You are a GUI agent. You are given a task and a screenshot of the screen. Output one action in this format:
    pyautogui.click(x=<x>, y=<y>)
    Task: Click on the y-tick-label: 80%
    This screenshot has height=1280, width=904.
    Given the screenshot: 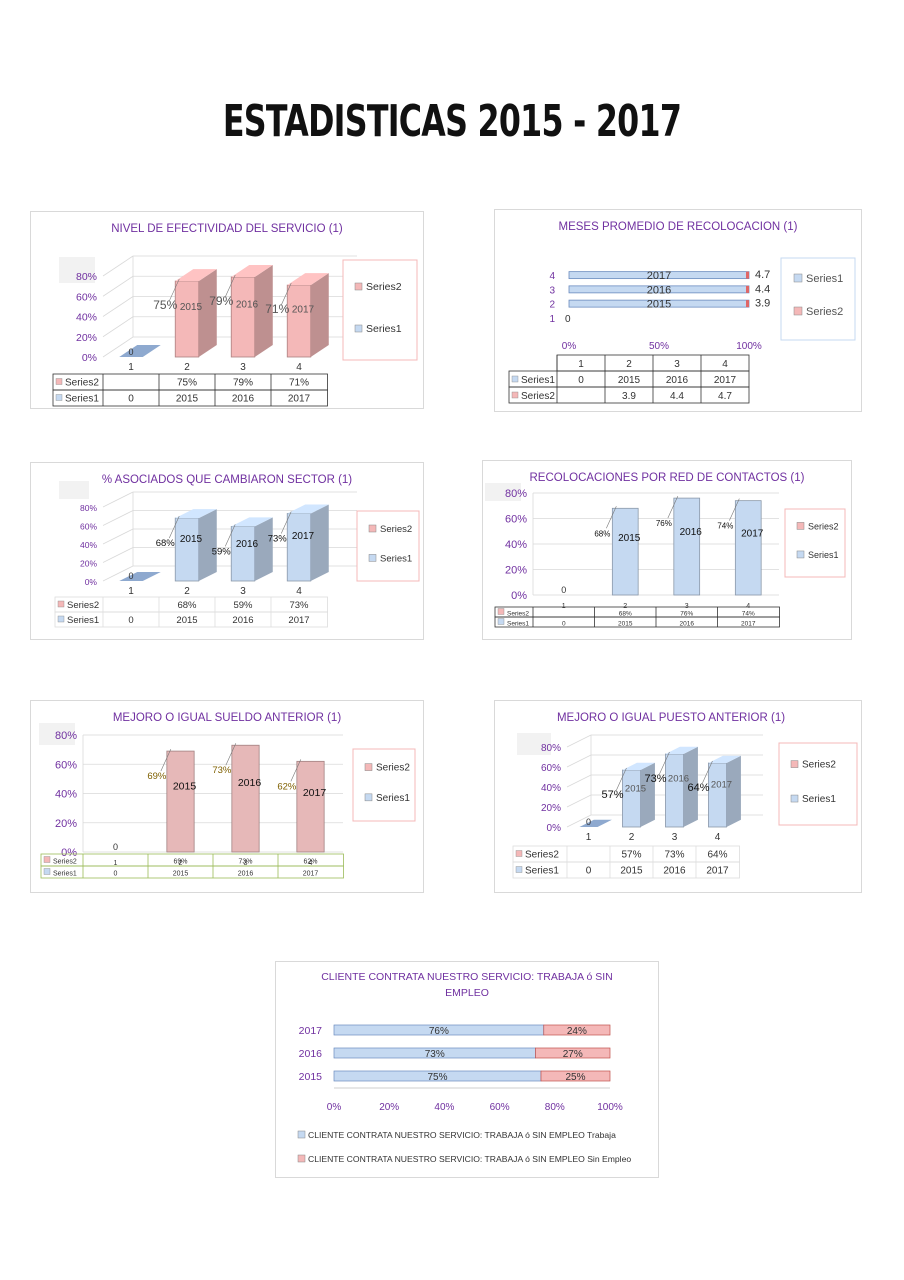 What is the action you would take?
    pyautogui.click(x=66, y=736)
    